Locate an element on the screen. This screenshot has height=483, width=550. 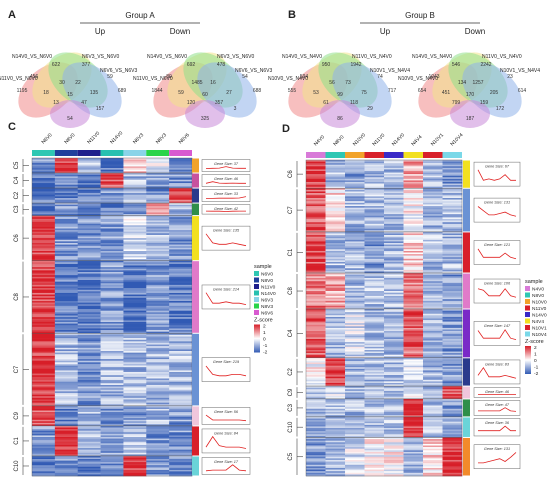
heatmap-cluster-C8 is located at coordinates (384, 291).